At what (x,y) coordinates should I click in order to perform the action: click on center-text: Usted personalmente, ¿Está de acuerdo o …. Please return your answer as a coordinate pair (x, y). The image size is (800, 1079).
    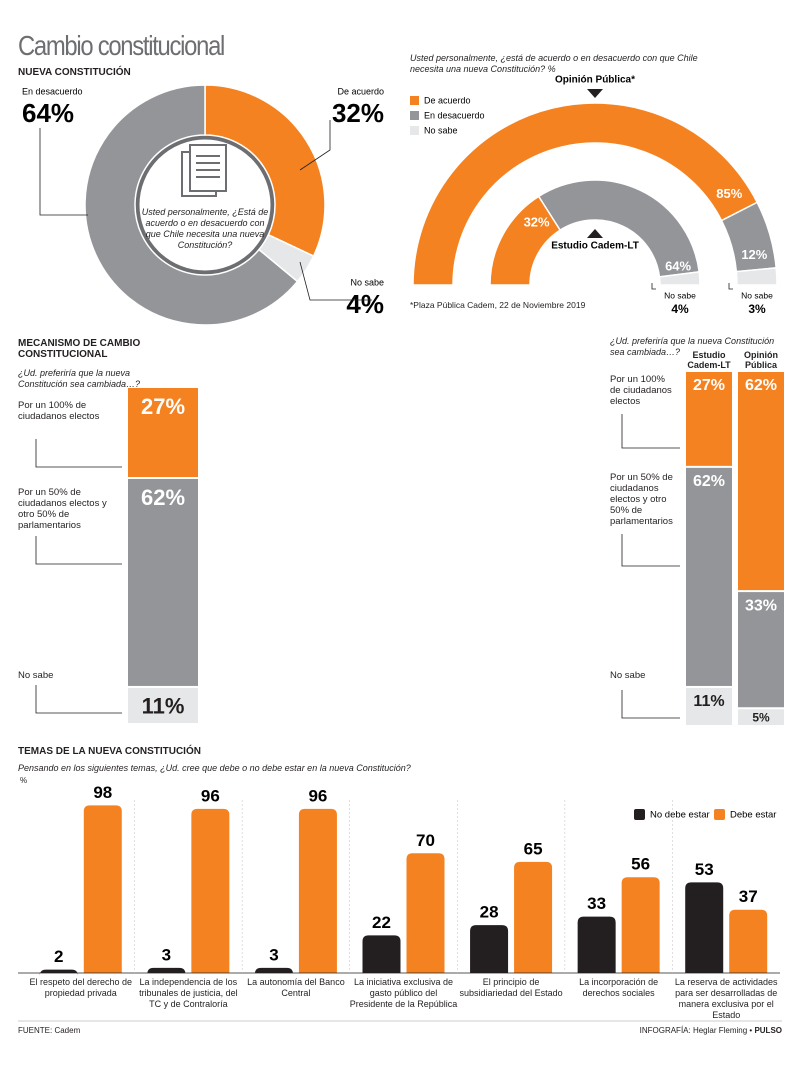
    Looking at the image, I should click on (205, 228).